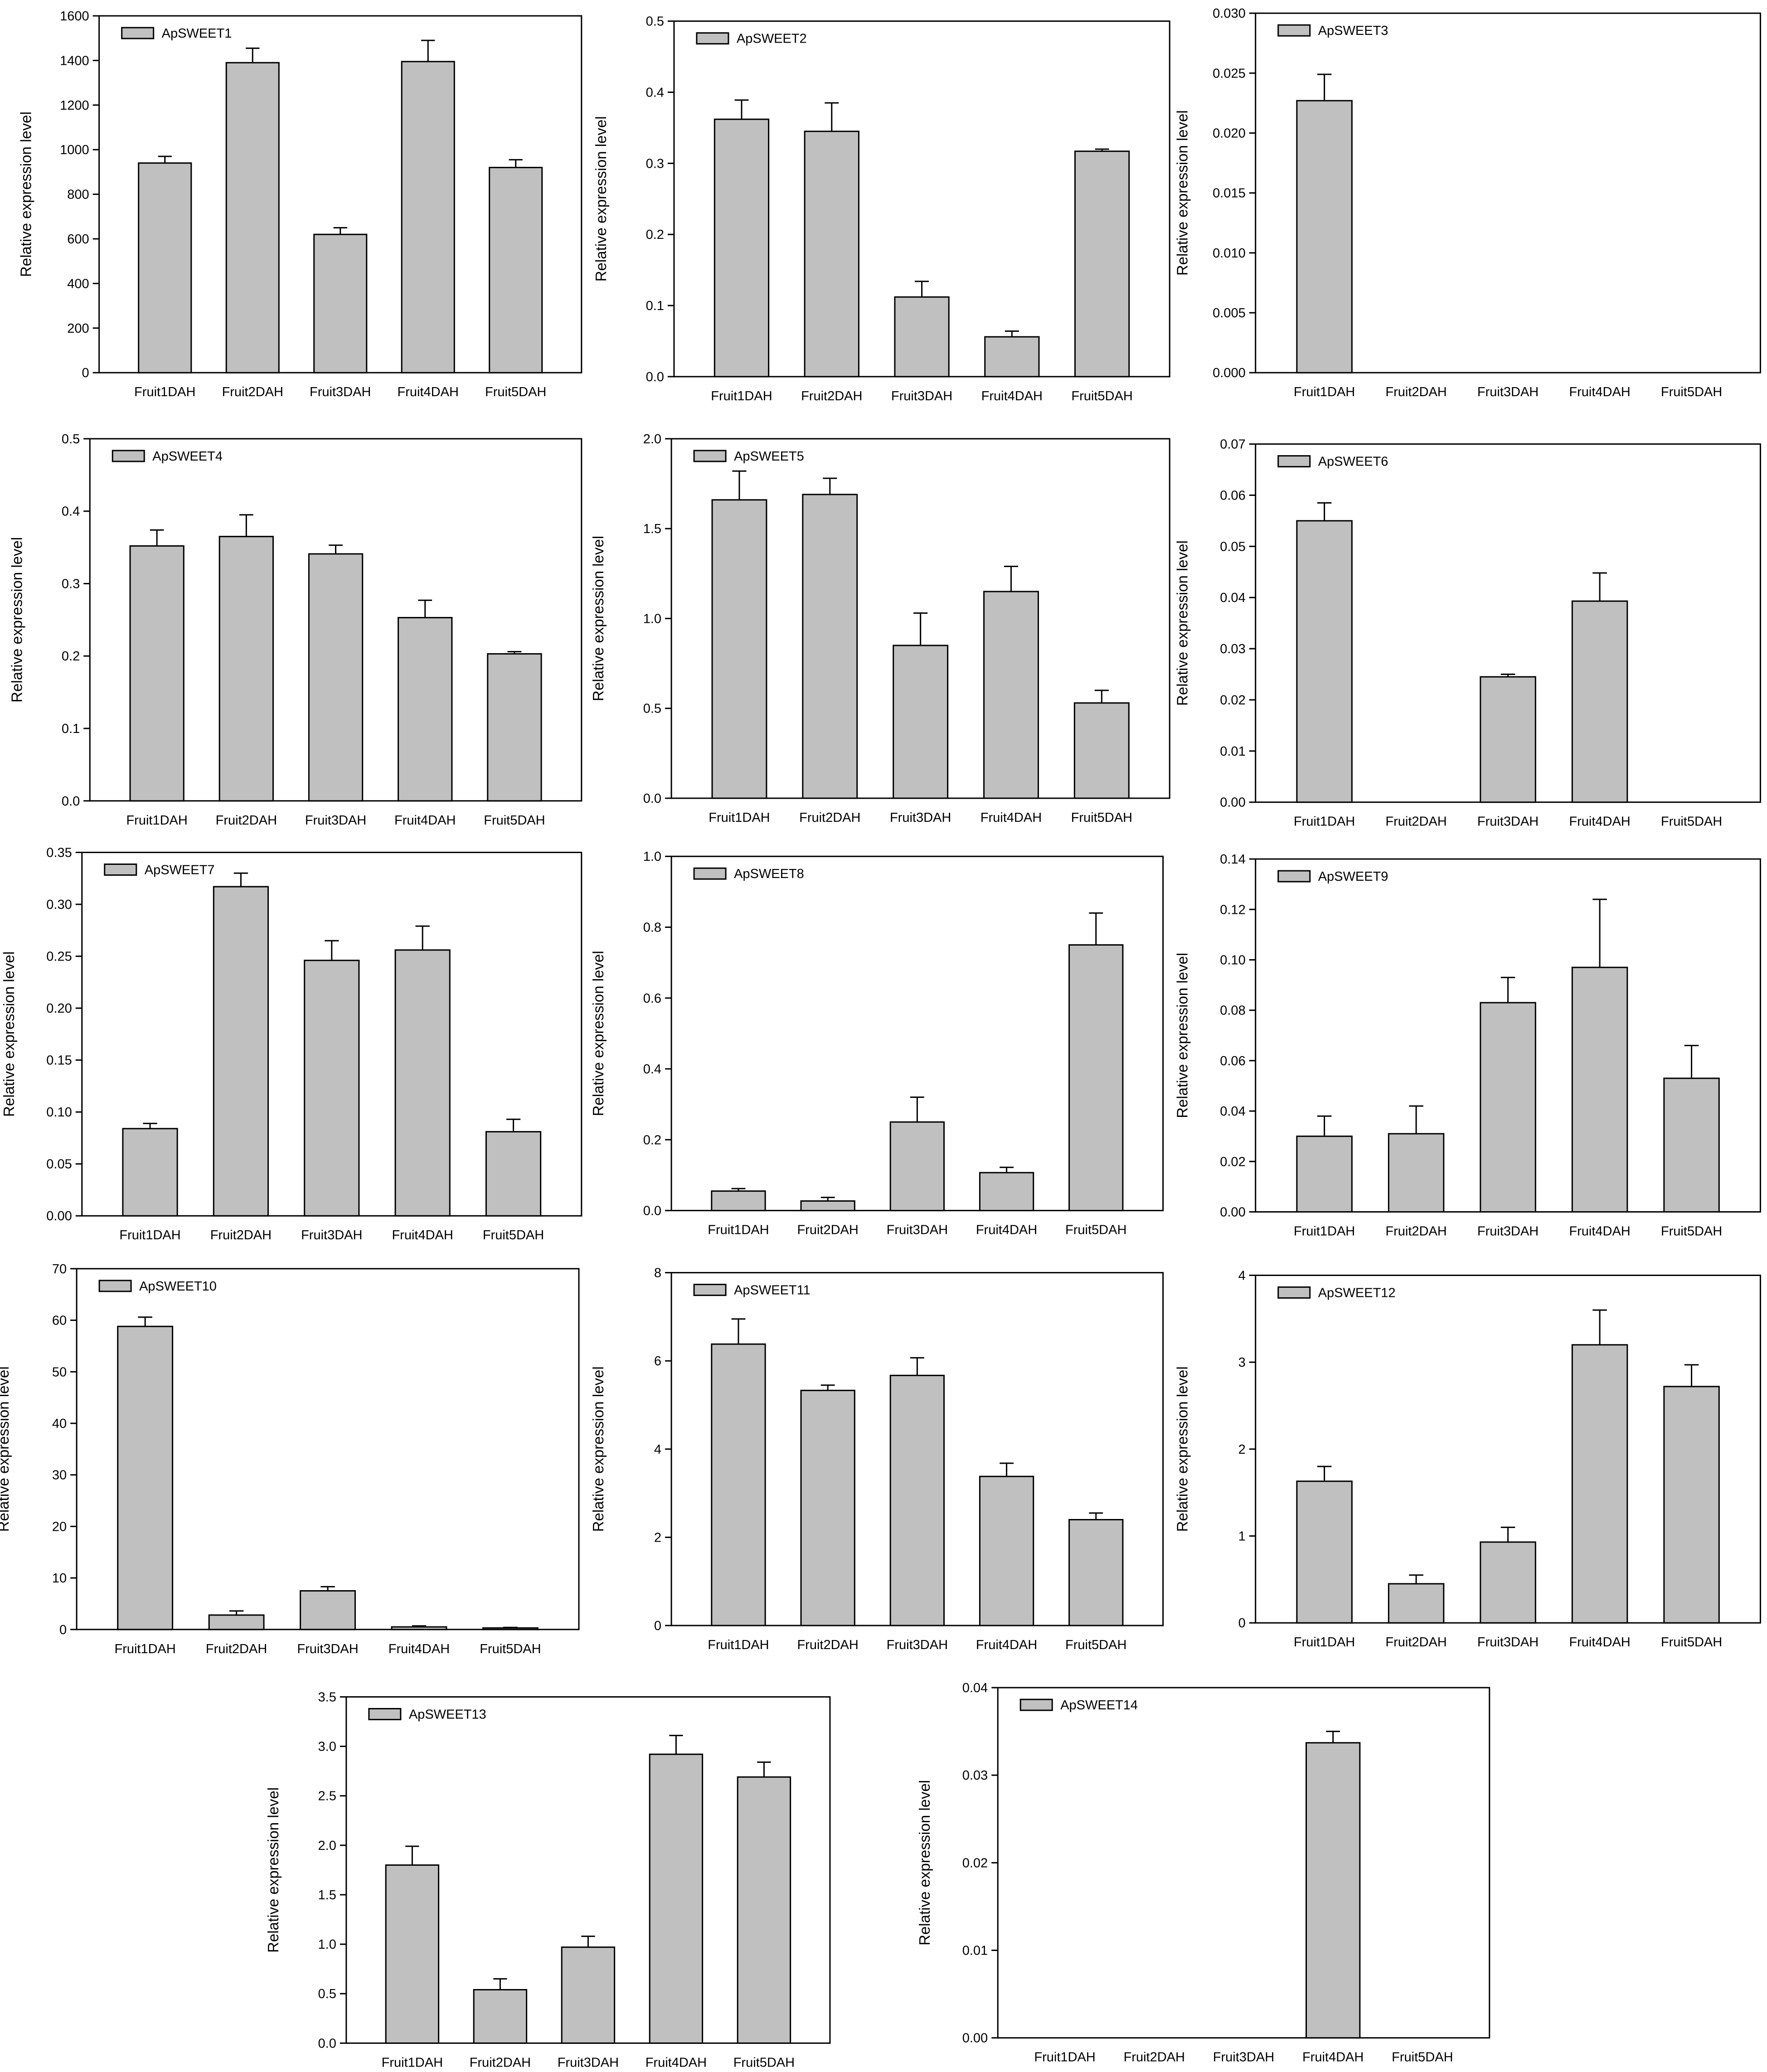 The image size is (1767, 2072). I want to click on legend-label: ApSWEET7, so click(180, 870).